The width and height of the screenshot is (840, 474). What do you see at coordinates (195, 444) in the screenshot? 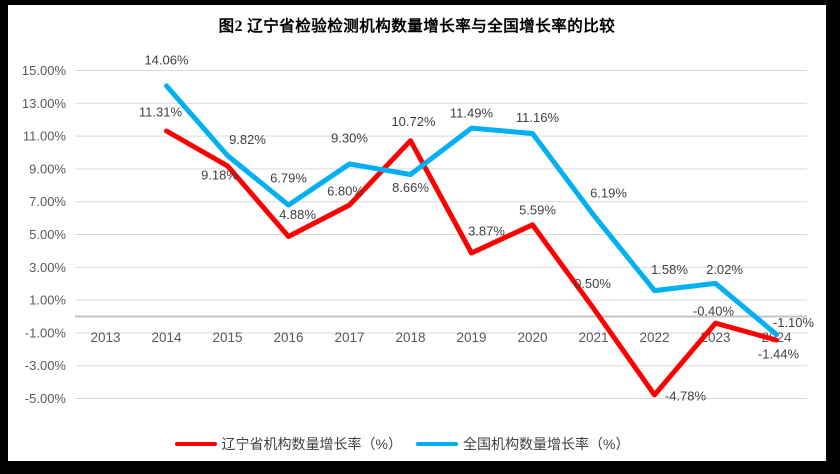
I see `legend-marker-red-line` at bounding box center [195, 444].